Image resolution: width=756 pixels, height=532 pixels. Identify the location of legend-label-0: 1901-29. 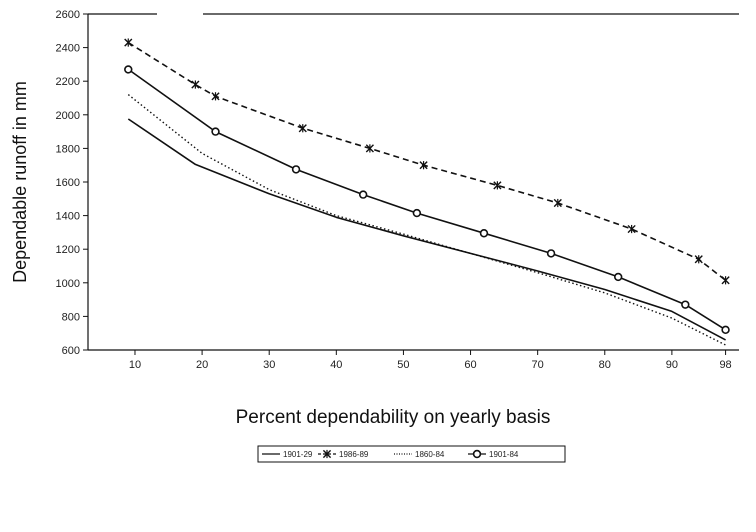
(298, 454).